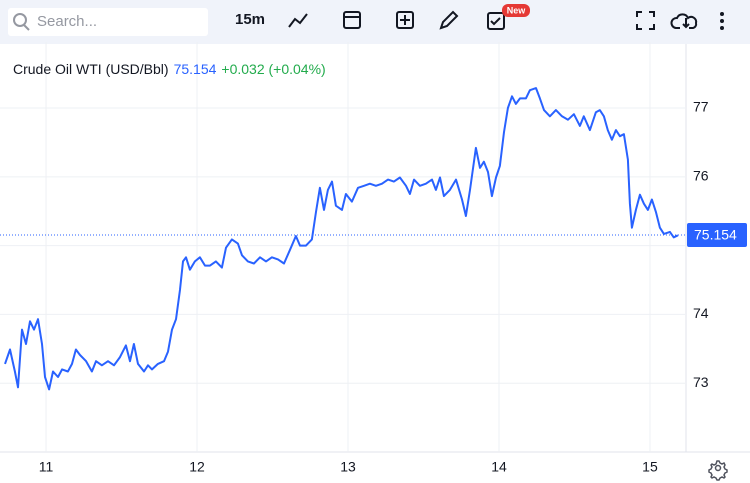 The image size is (750, 483). I want to click on last-price: 75.154, so click(195, 69).